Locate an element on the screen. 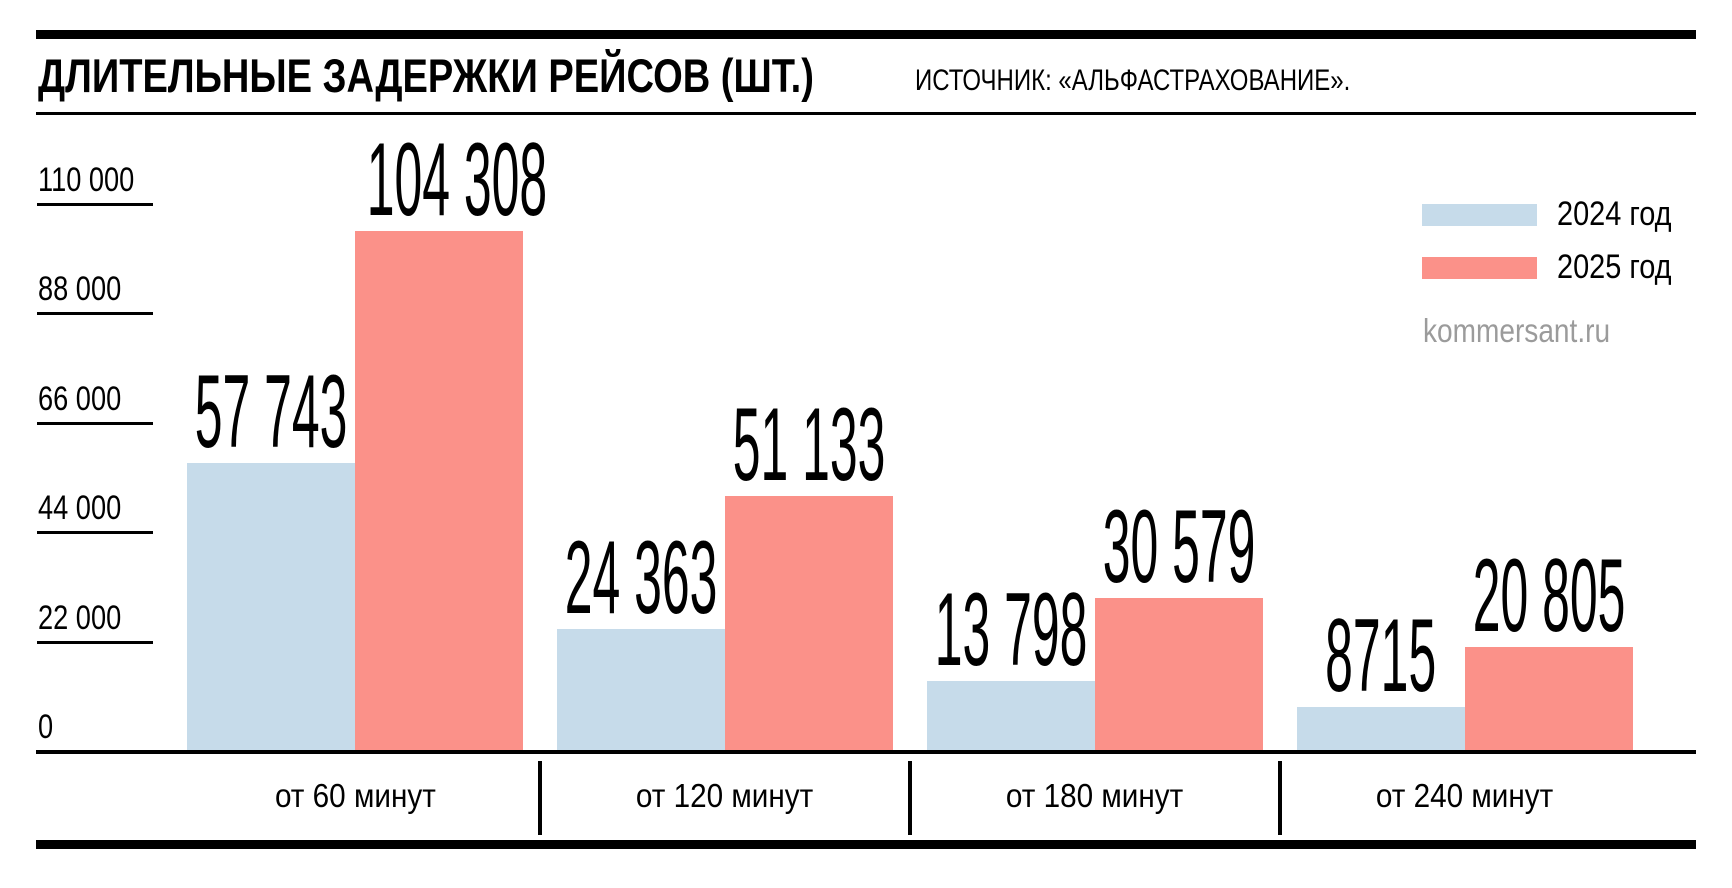 The height and width of the screenshot is (888, 1732). chart-title-text: ДЛИТЕЛЬНЫЕ ЗАДЕРЖКИ РЕЙСОВ (ШТ.) is located at coordinates (426, 75).